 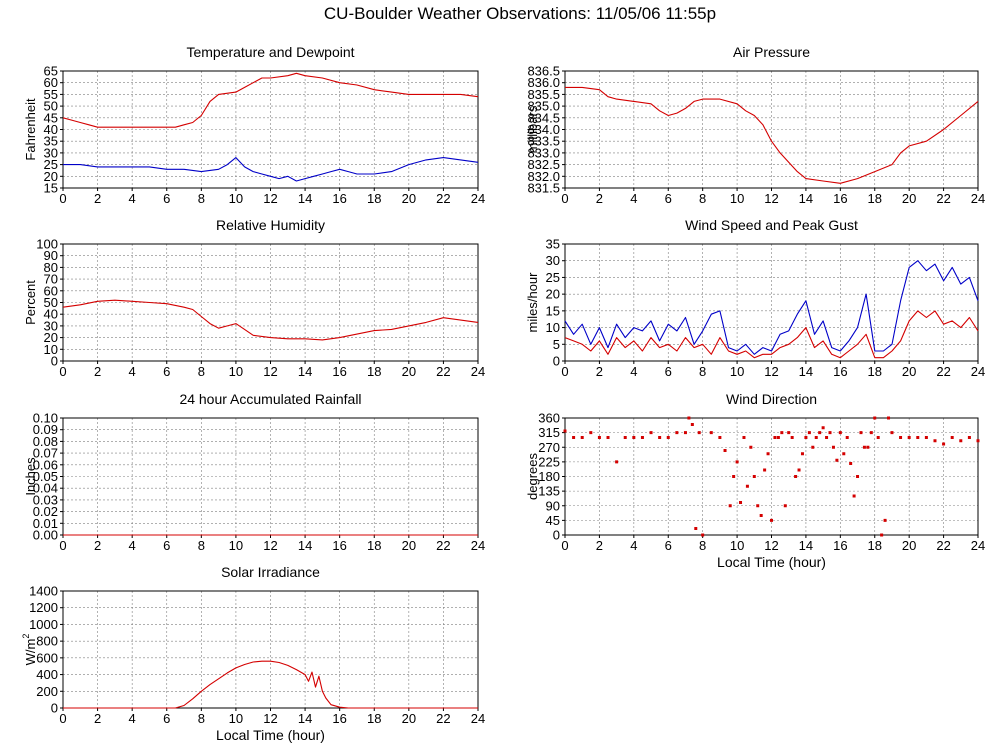 I want to click on y-tick-label: 1200, so click(x=43, y=607).